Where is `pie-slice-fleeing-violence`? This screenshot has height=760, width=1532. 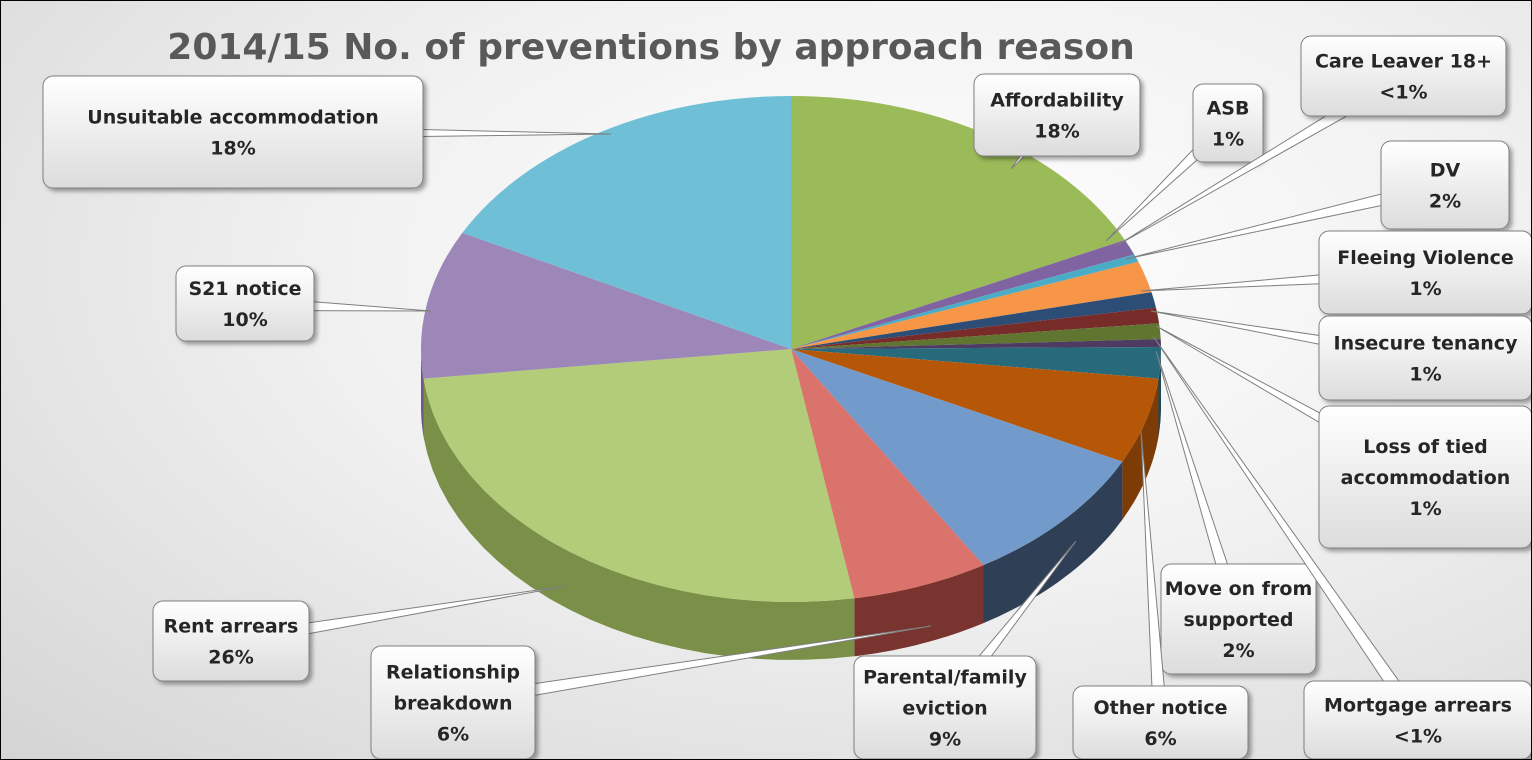
pie-slice-fleeing-violence is located at coordinates (973, 320).